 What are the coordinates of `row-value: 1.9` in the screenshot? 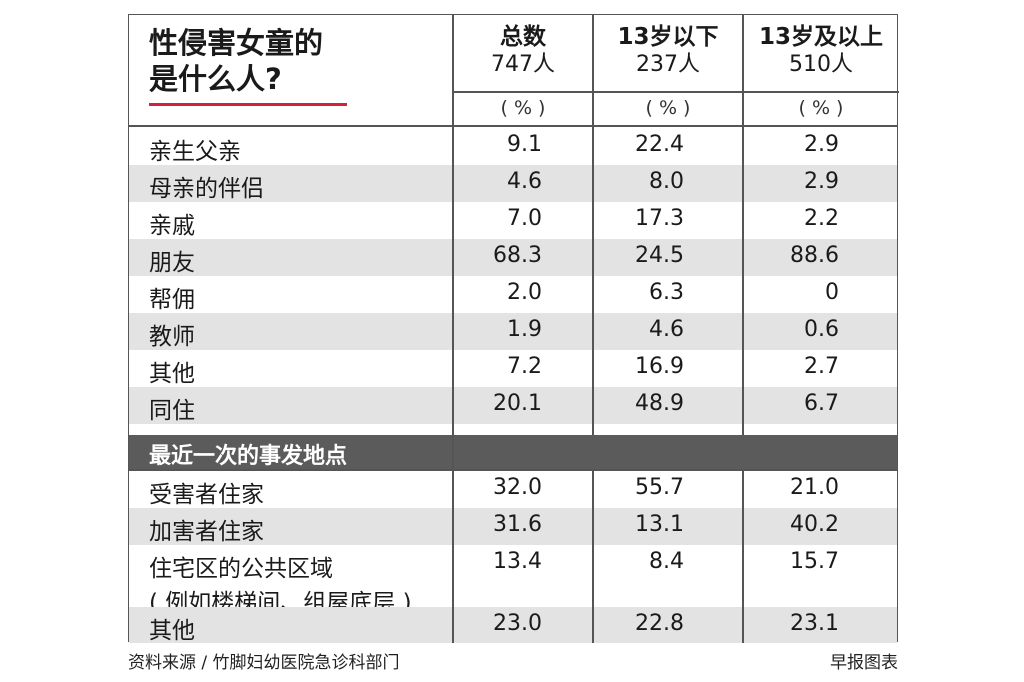 It's located at (524, 329).